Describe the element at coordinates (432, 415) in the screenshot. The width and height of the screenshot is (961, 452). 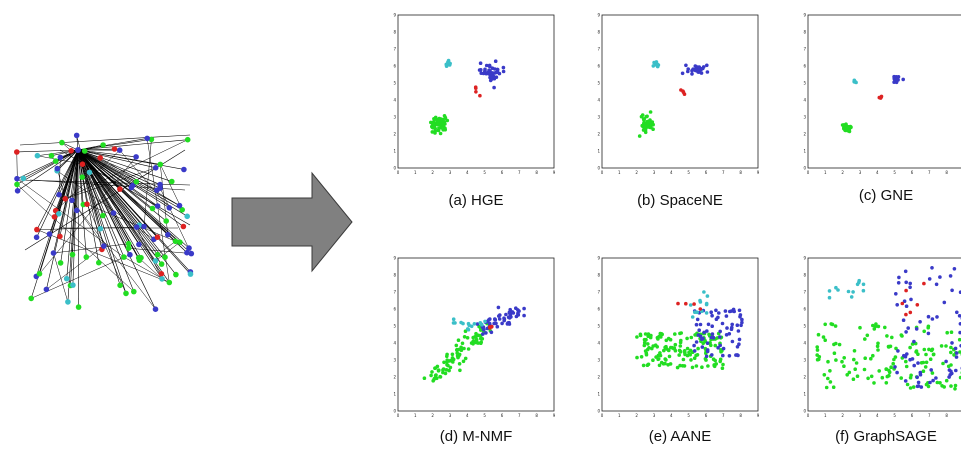
I see `x-tick-label: 2` at that location.